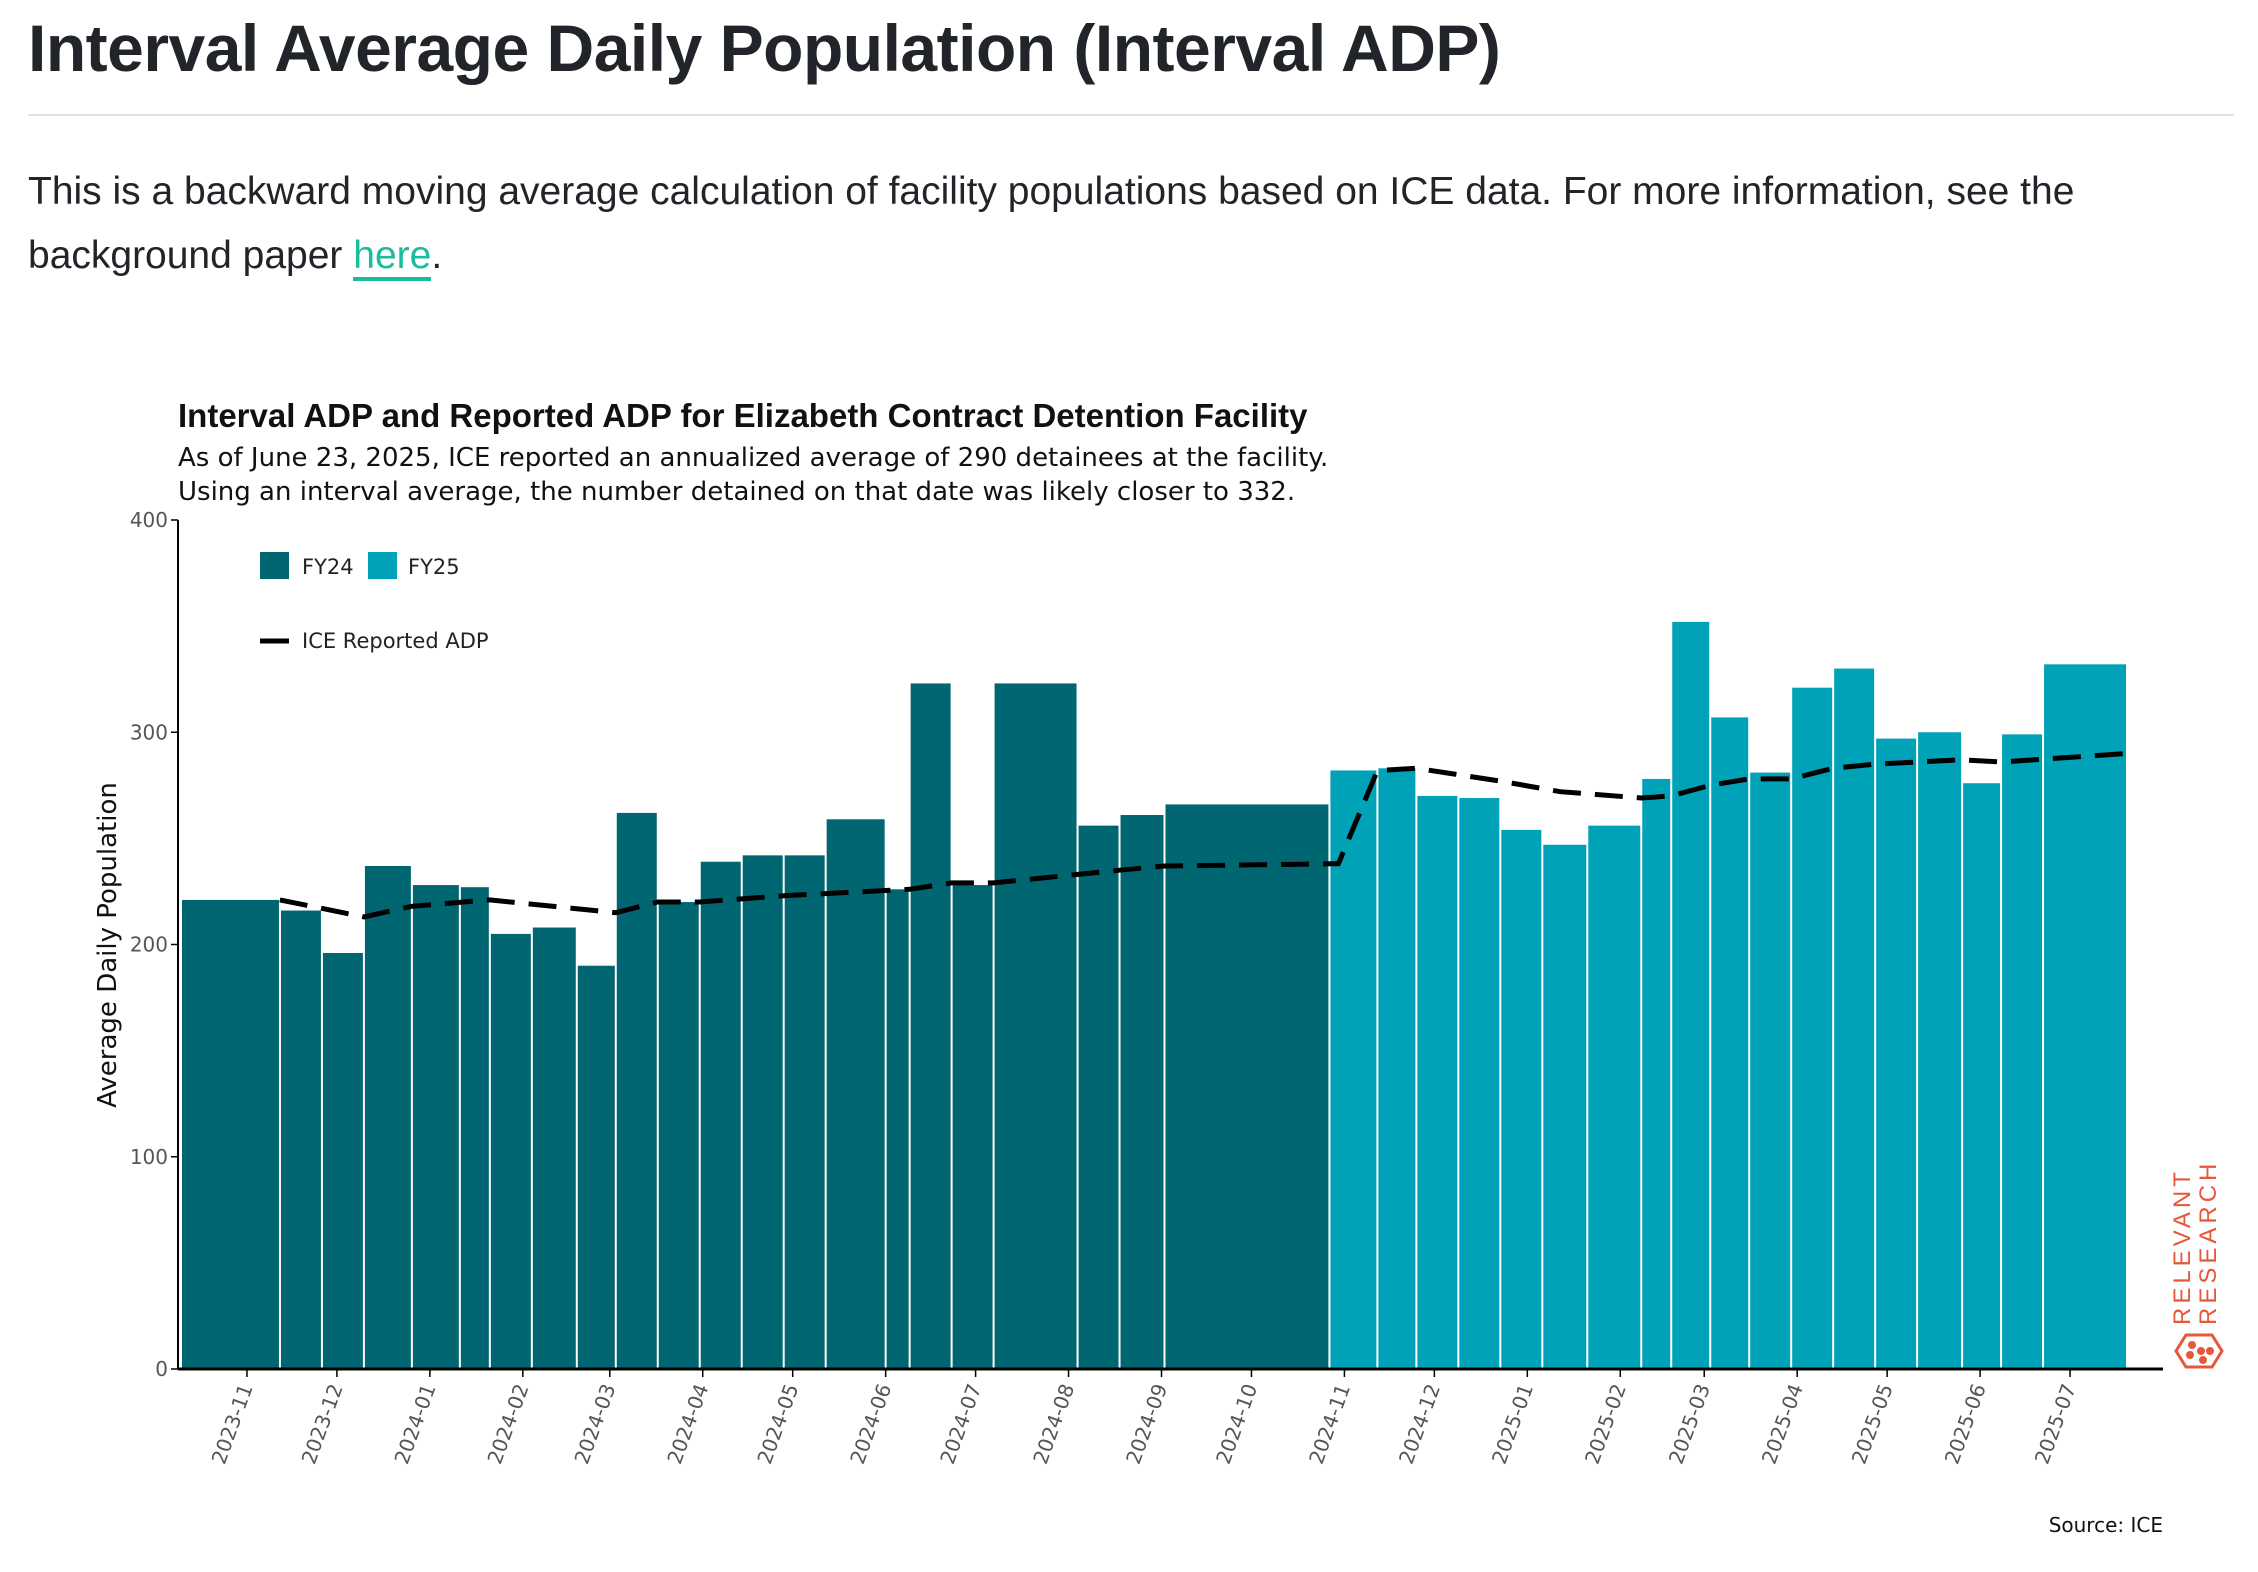 This screenshot has width=2258, height=1572. I want to click on x-tick-label: 2025-01, so click(1512, 1424).